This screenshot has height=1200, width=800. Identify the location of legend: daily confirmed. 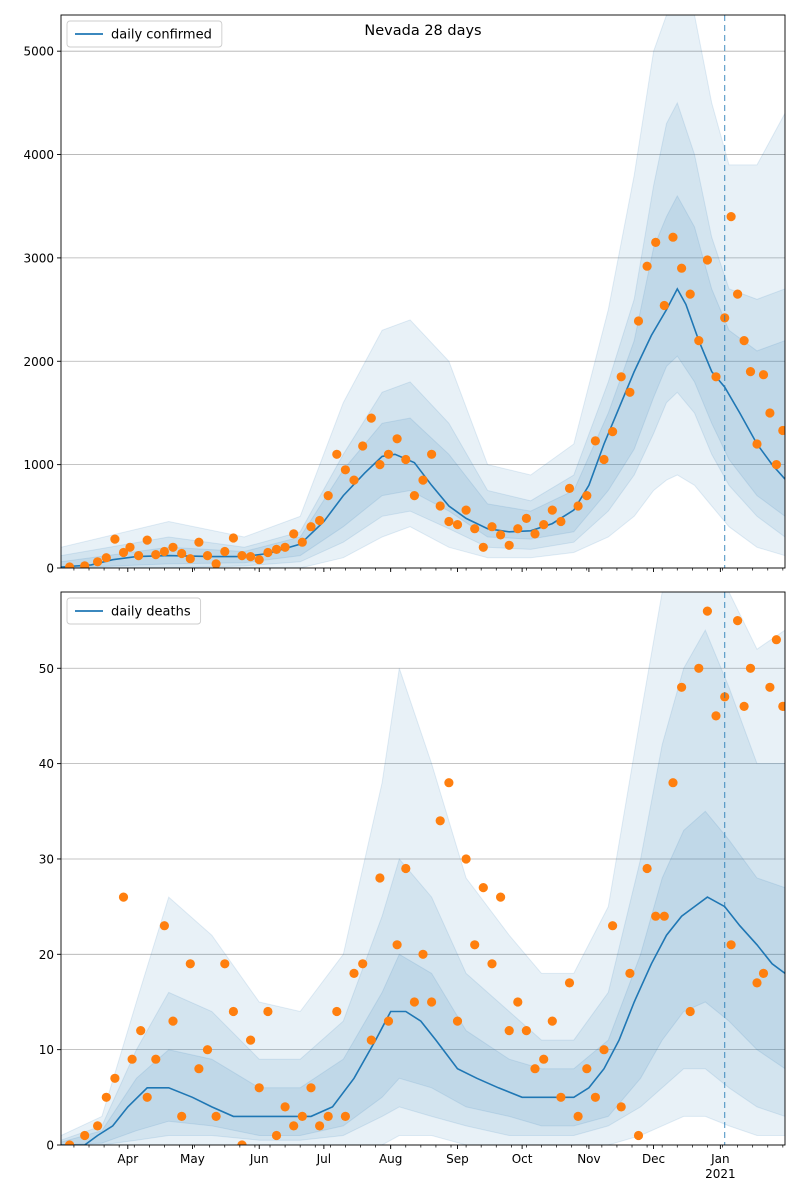
(144, 34).